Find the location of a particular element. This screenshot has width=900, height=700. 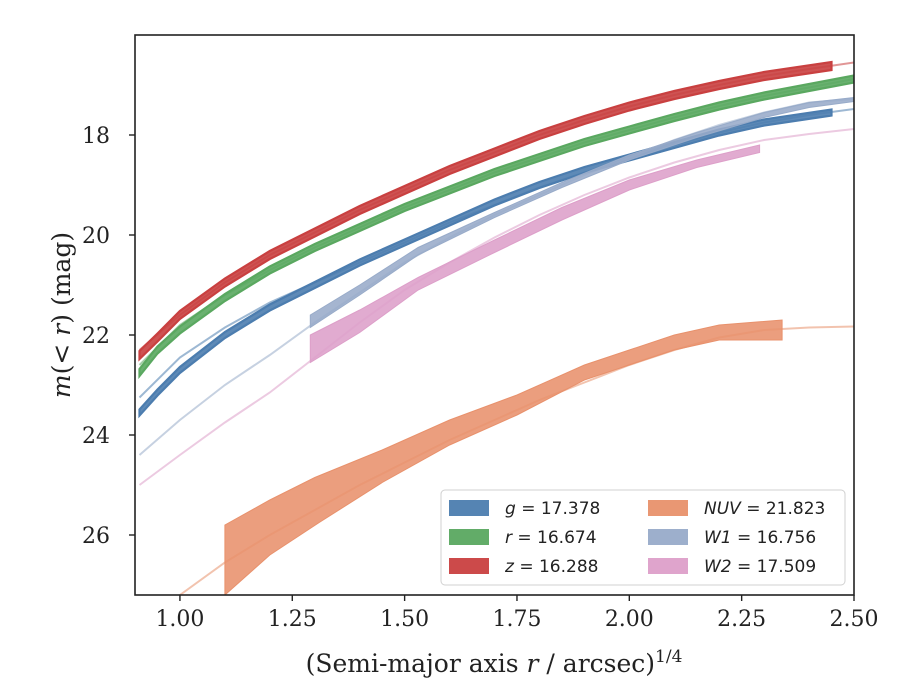

legend-frame is located at coordinates (643, 537).